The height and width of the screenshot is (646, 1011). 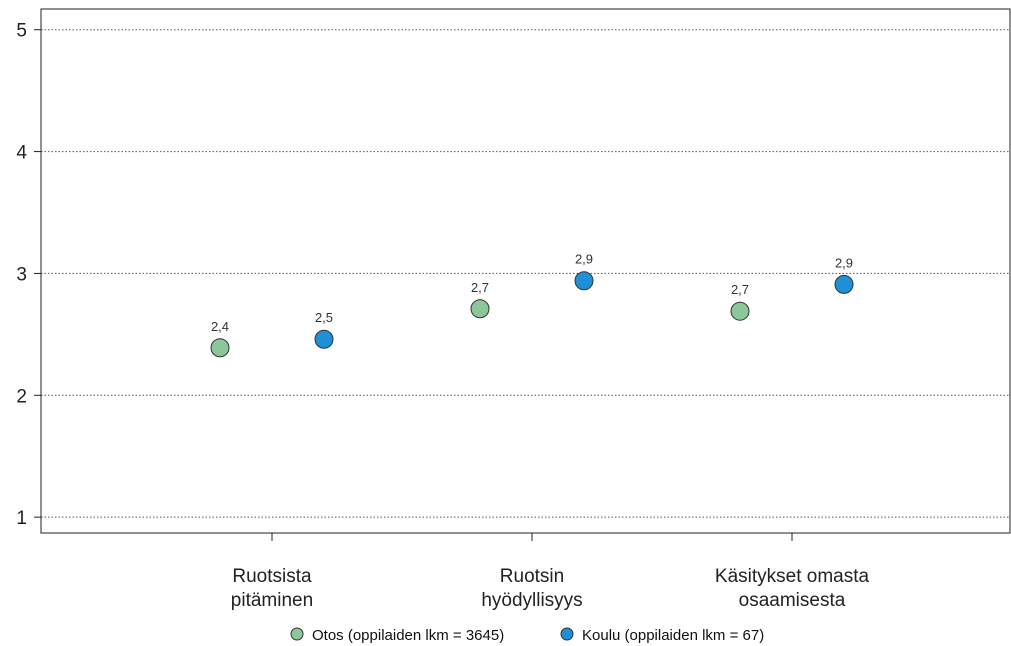 I want to click on y-tick-label: 3, so click(x=21, y=274).